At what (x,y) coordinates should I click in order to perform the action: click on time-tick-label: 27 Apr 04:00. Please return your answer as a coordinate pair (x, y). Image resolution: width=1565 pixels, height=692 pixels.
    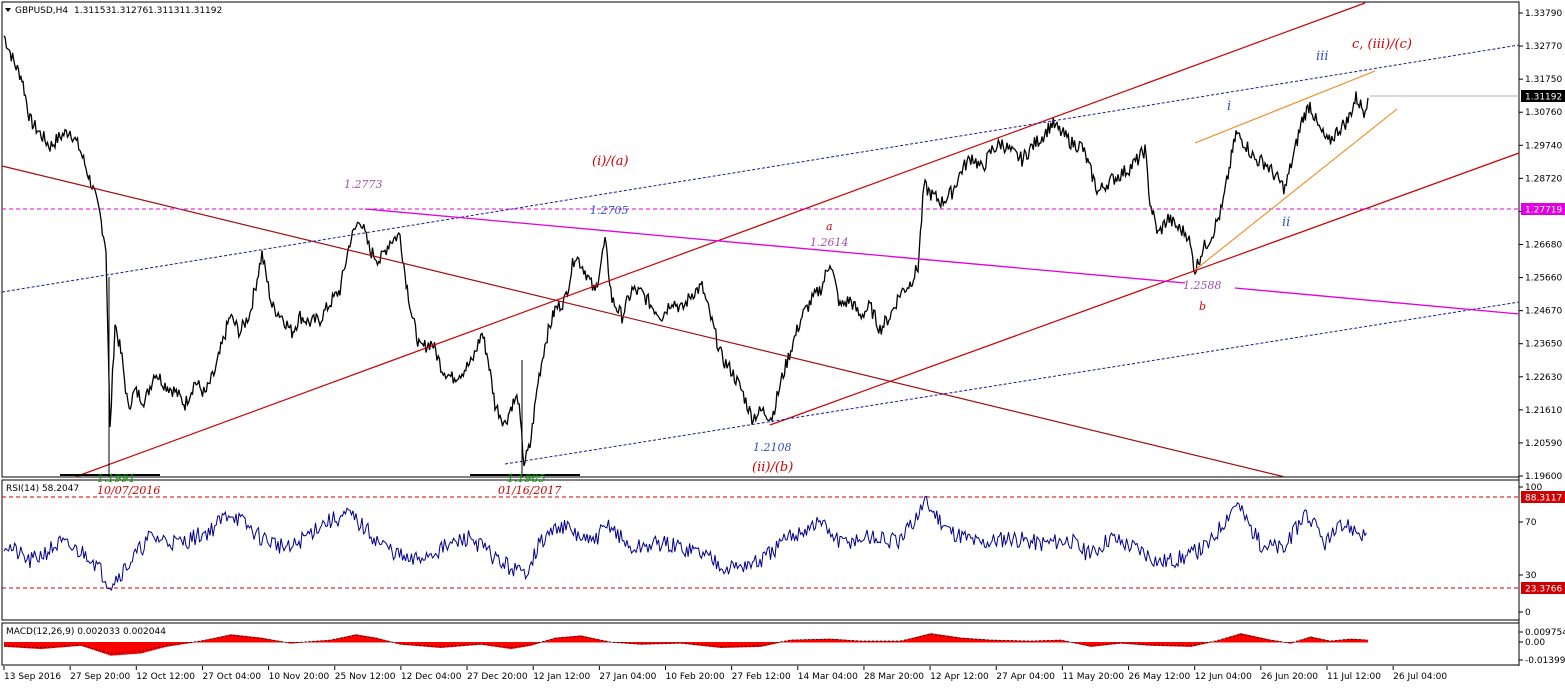
    Looking at the image, I should click on (1025, 677).